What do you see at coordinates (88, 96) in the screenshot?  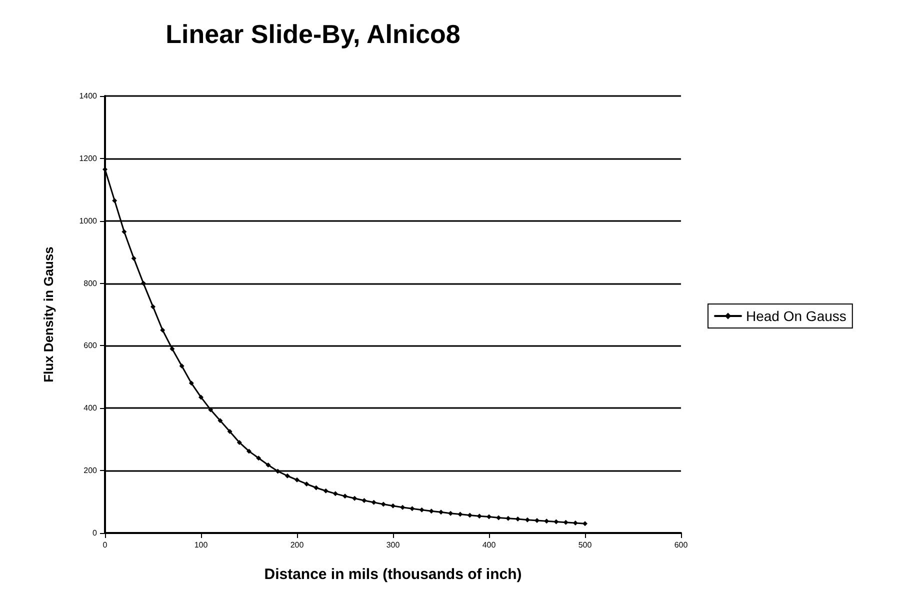 I see `y-tick-label: 1400` at bounding box center [88, 96].